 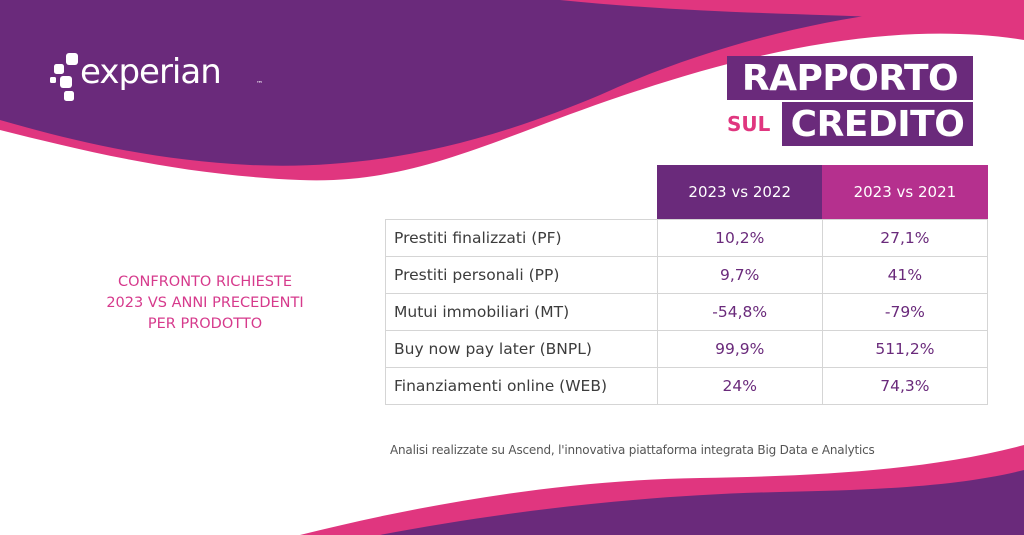 I want to click on header-2023-vs-2022: 2023 vs 2022, so click(x=740, y=192).